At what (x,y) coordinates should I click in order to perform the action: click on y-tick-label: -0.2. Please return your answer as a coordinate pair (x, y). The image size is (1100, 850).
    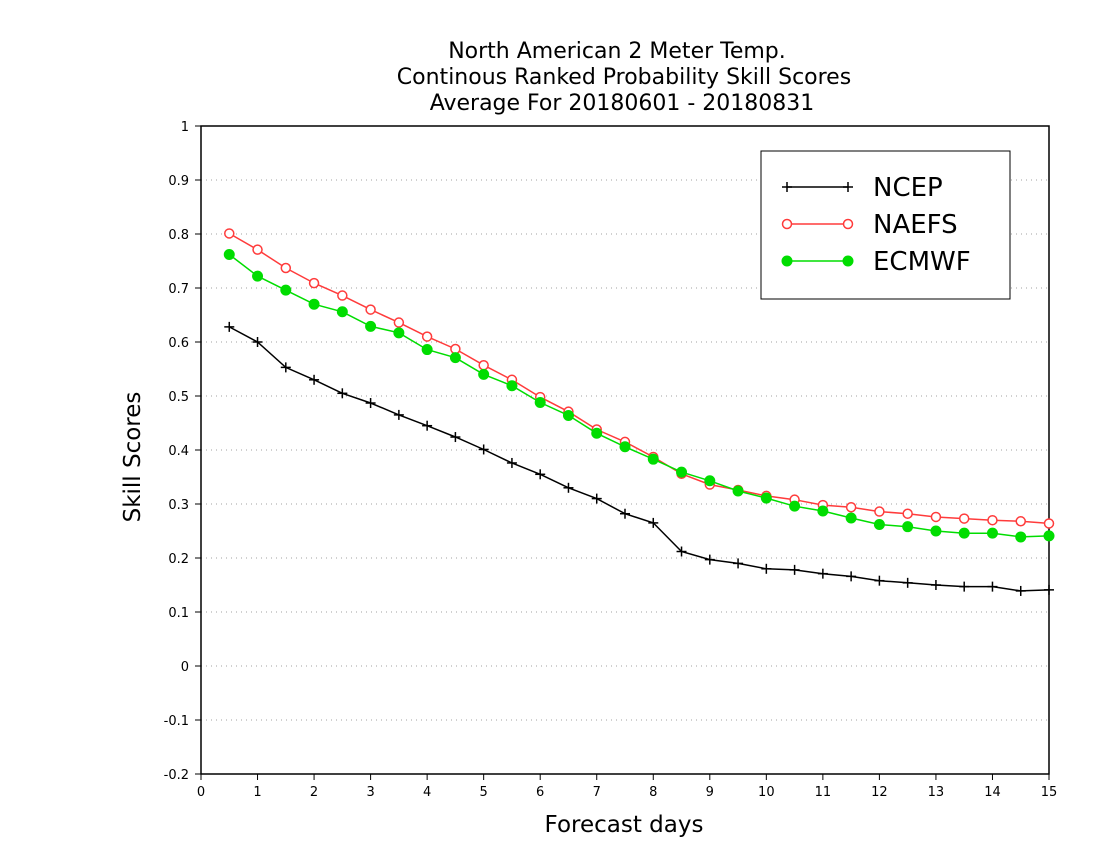
    Looking at the image, I should click on (176, 775).